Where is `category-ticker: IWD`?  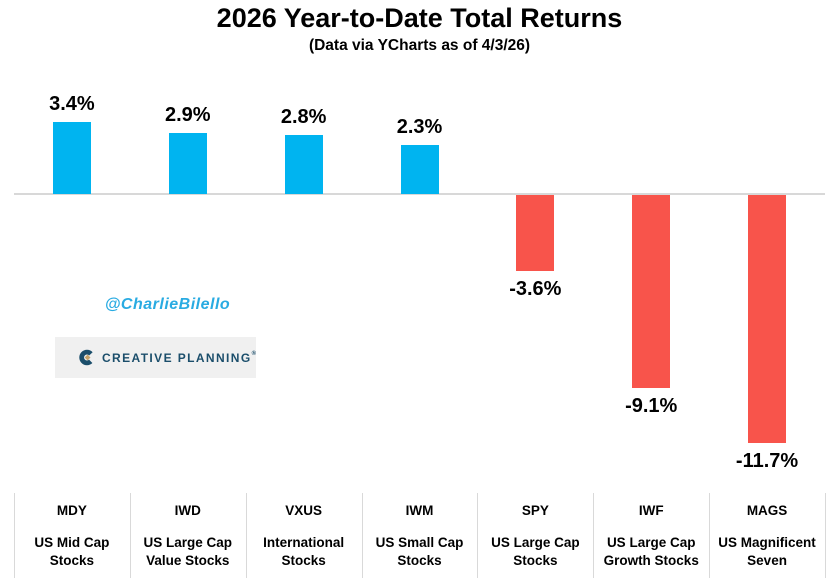 category-ticker: IWD is located at coordinates (187, 510).